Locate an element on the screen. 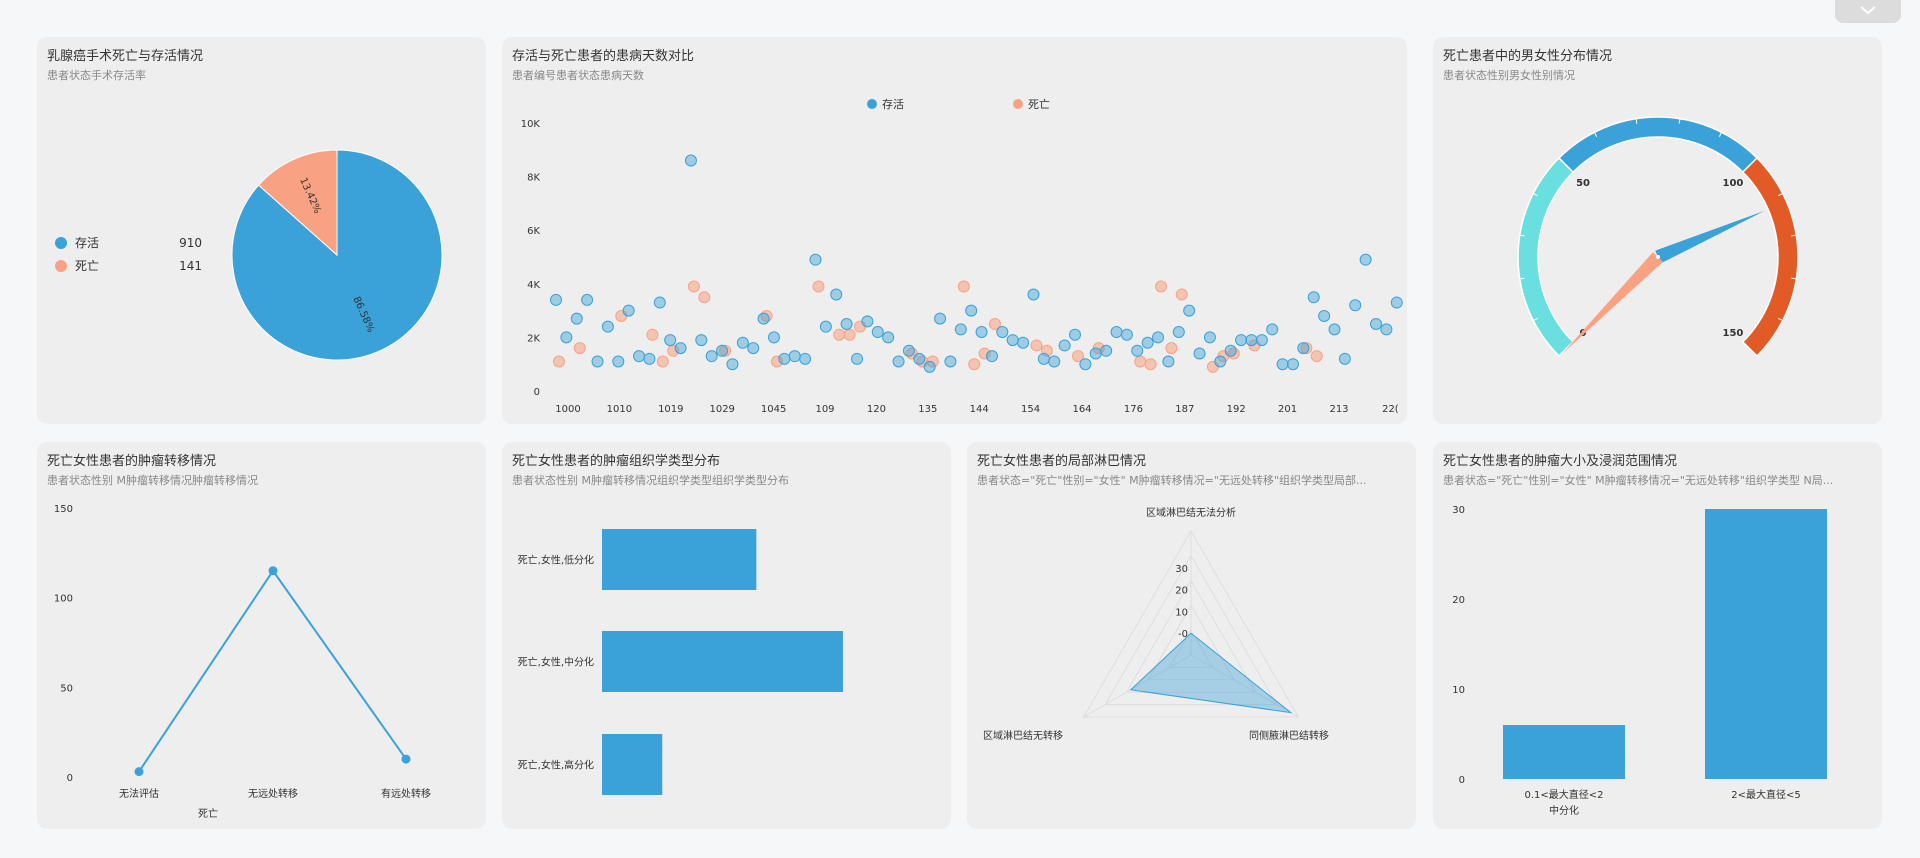  x-tick-label: 154 is located at coordinates (1030, 409).